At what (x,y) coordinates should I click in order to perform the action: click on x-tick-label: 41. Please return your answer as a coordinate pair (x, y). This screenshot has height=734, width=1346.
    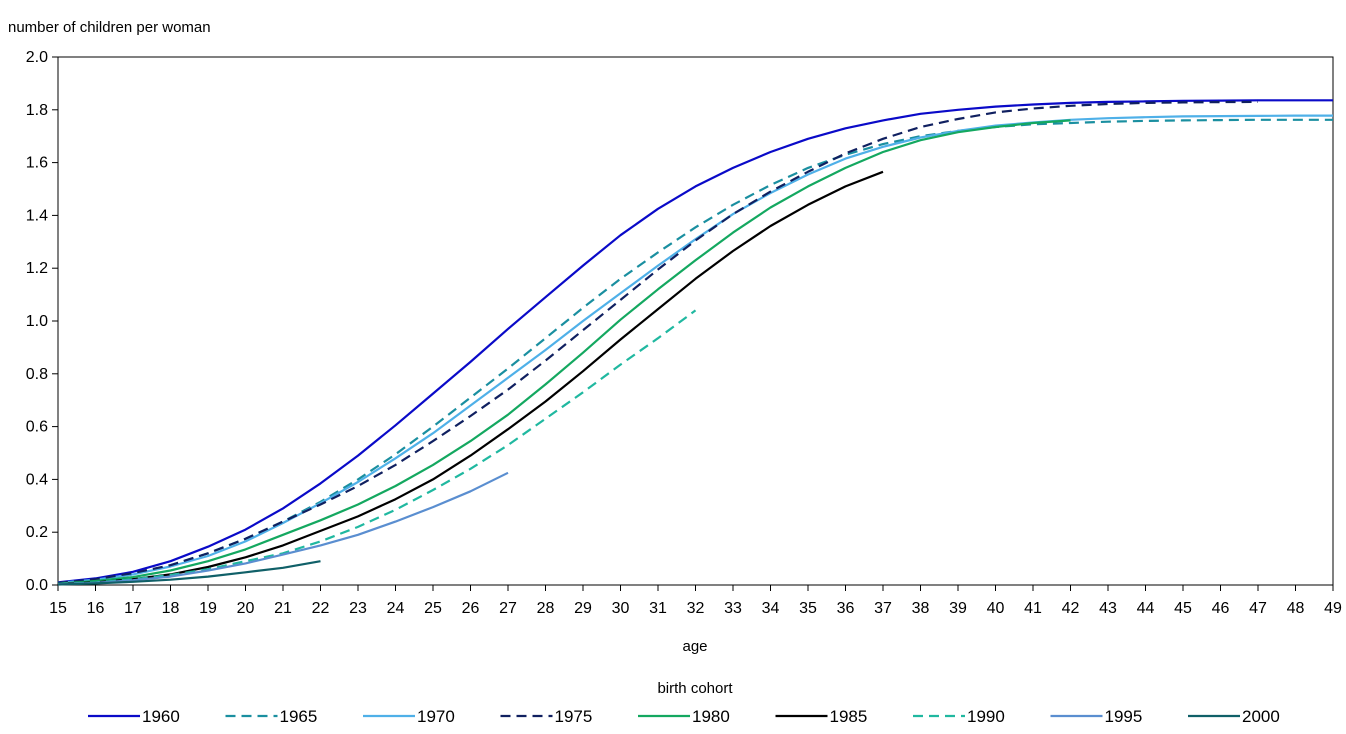
    Looking at the image, I should click on (1033, 608).